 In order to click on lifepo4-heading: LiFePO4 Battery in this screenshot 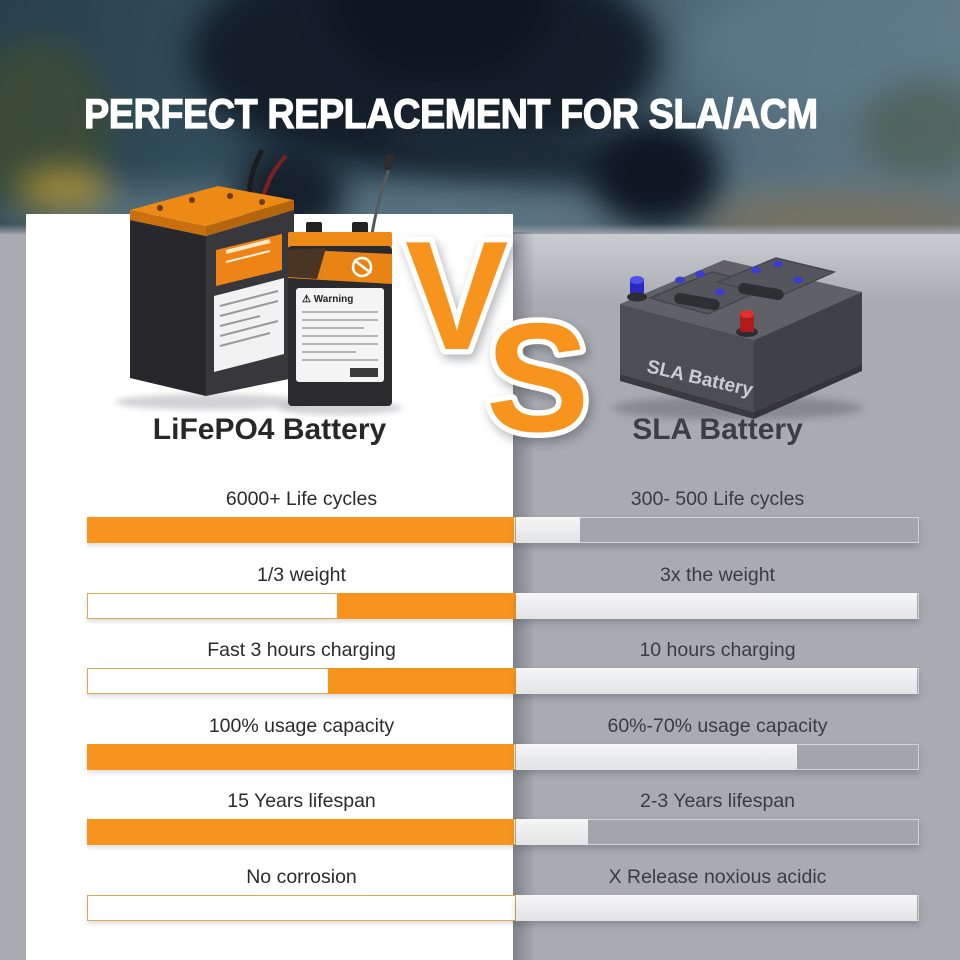, I will do `click(269, 429)`.